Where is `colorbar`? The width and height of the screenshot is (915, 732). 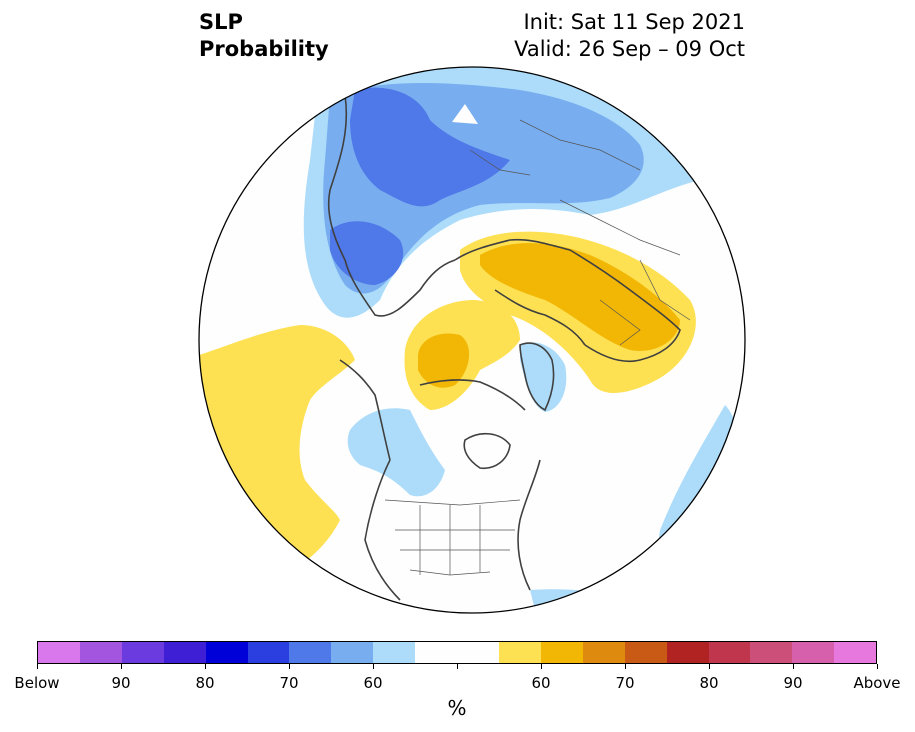
colorbar is located at coordinates (457, 652).